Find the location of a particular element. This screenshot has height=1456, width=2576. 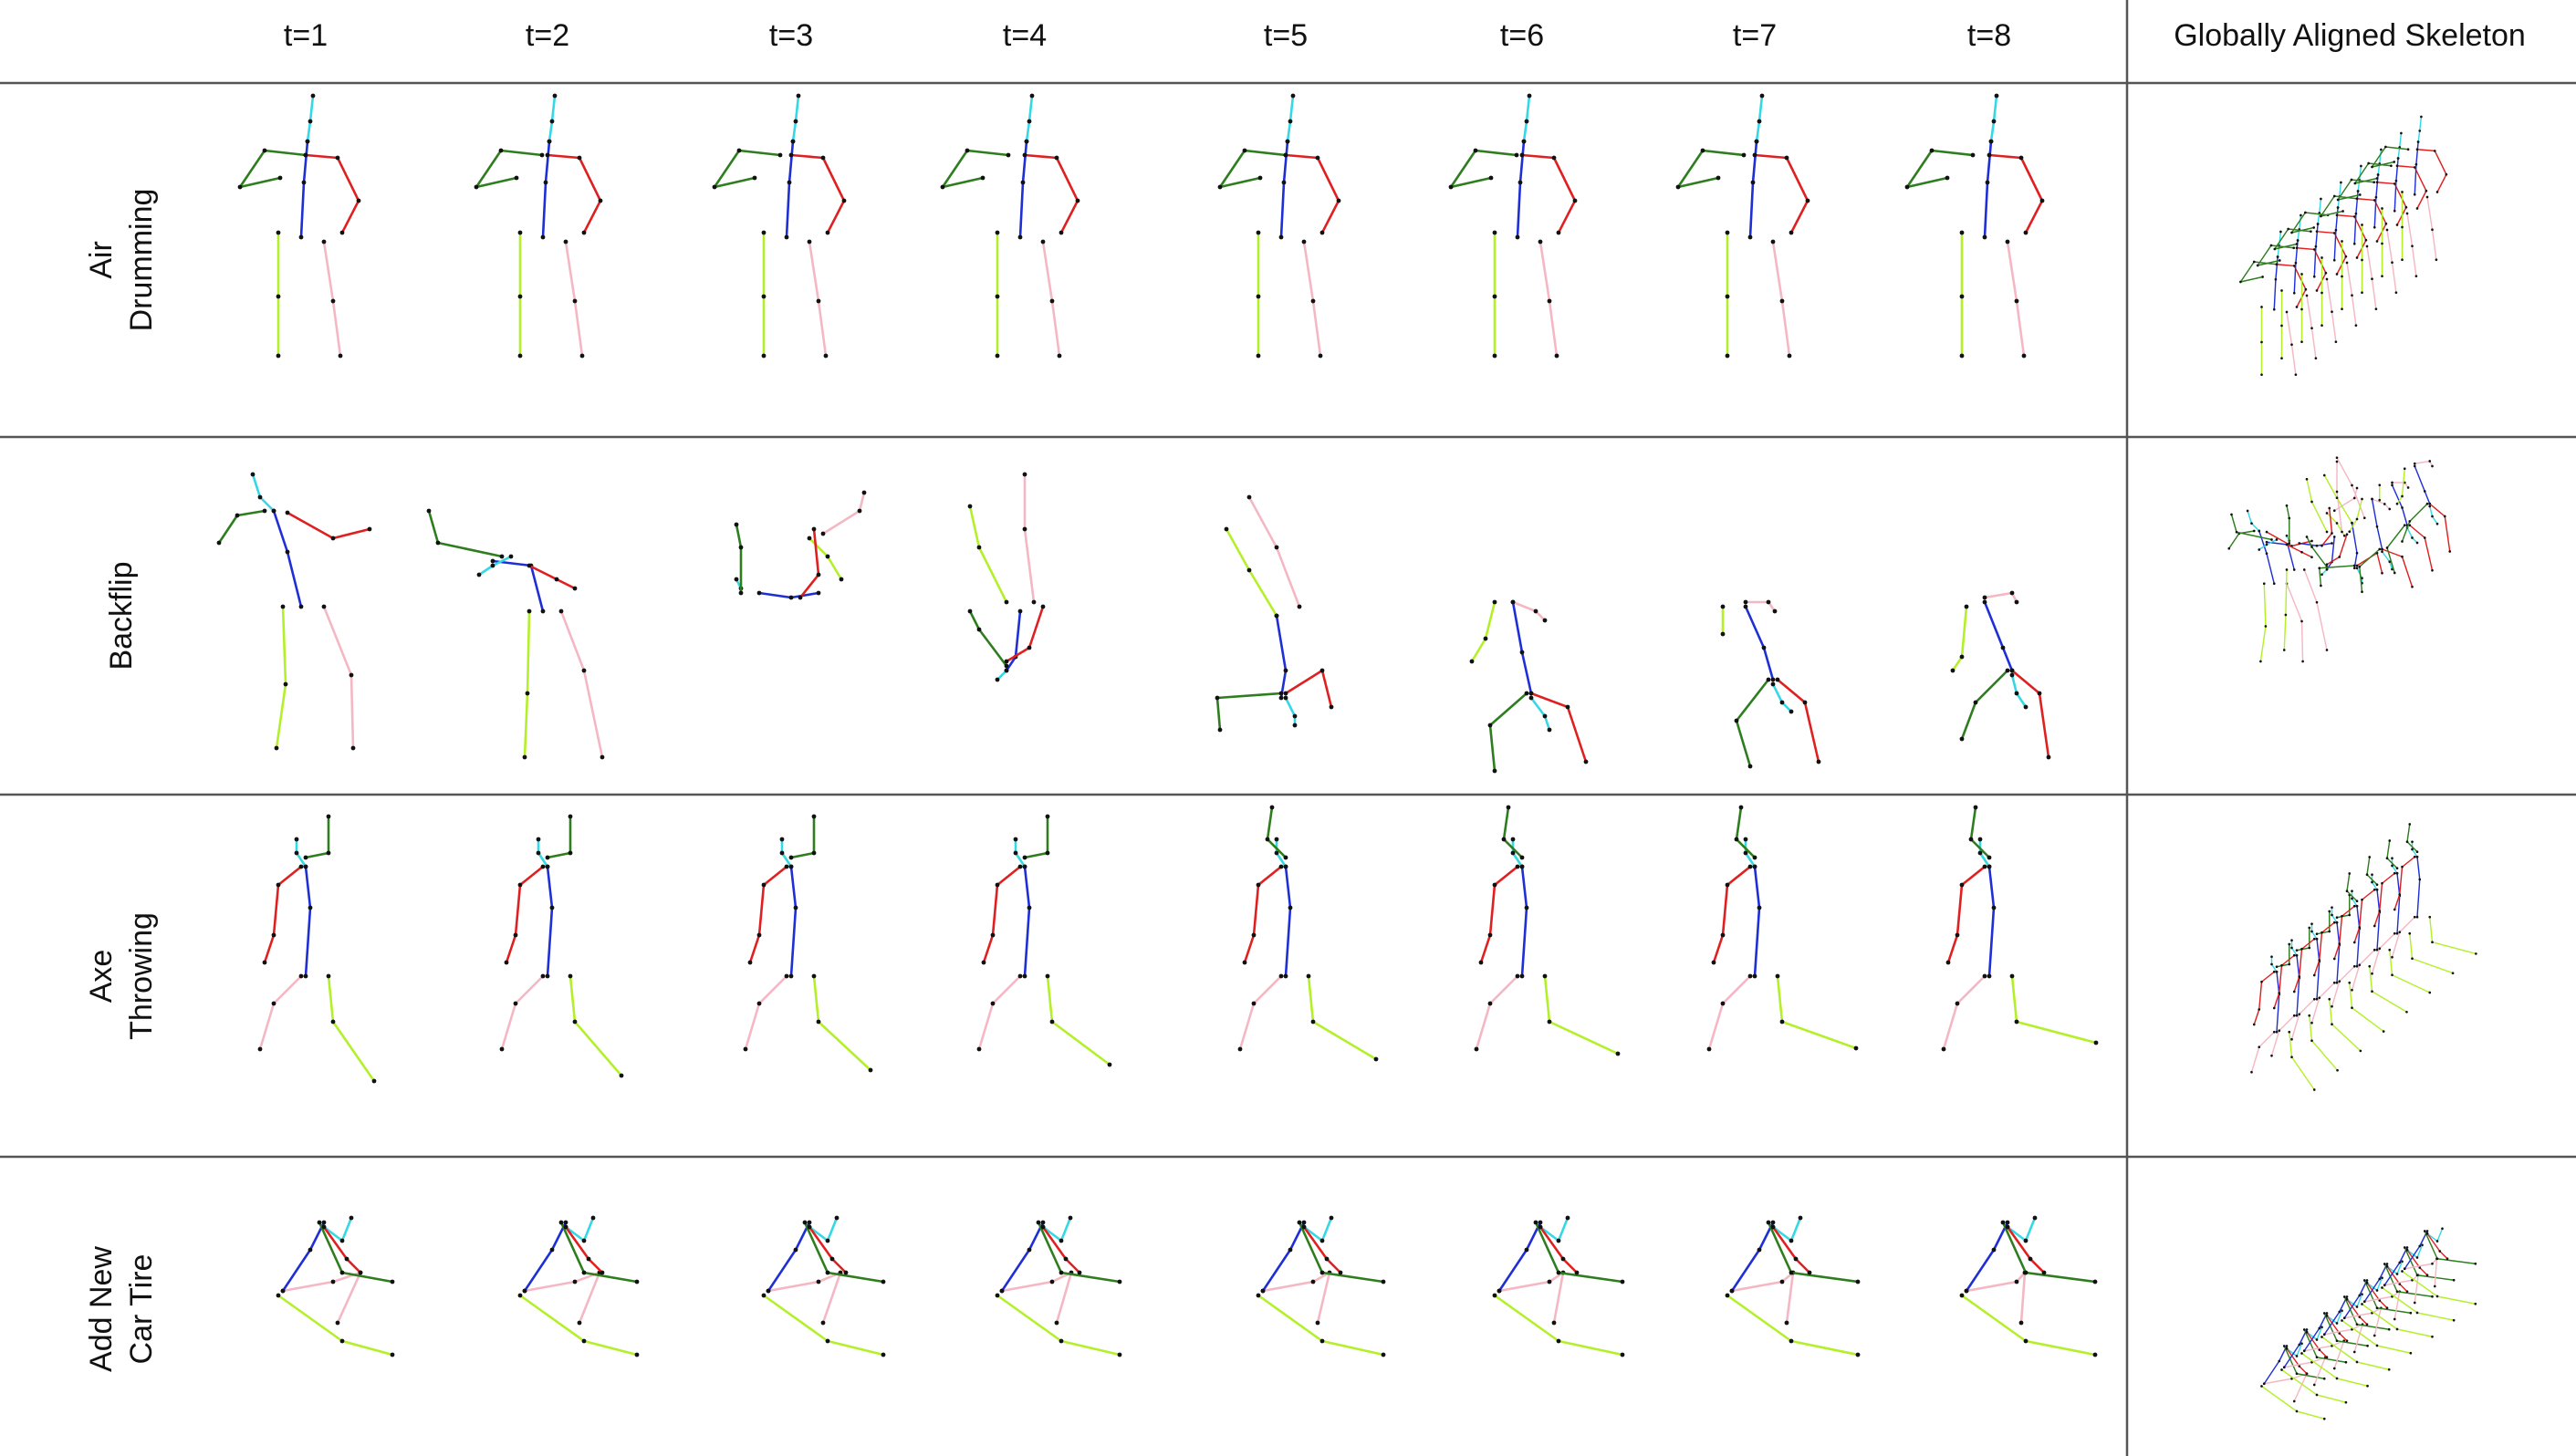

skeleton-frame-t3-head-bone is located at coordinates (795, 118).